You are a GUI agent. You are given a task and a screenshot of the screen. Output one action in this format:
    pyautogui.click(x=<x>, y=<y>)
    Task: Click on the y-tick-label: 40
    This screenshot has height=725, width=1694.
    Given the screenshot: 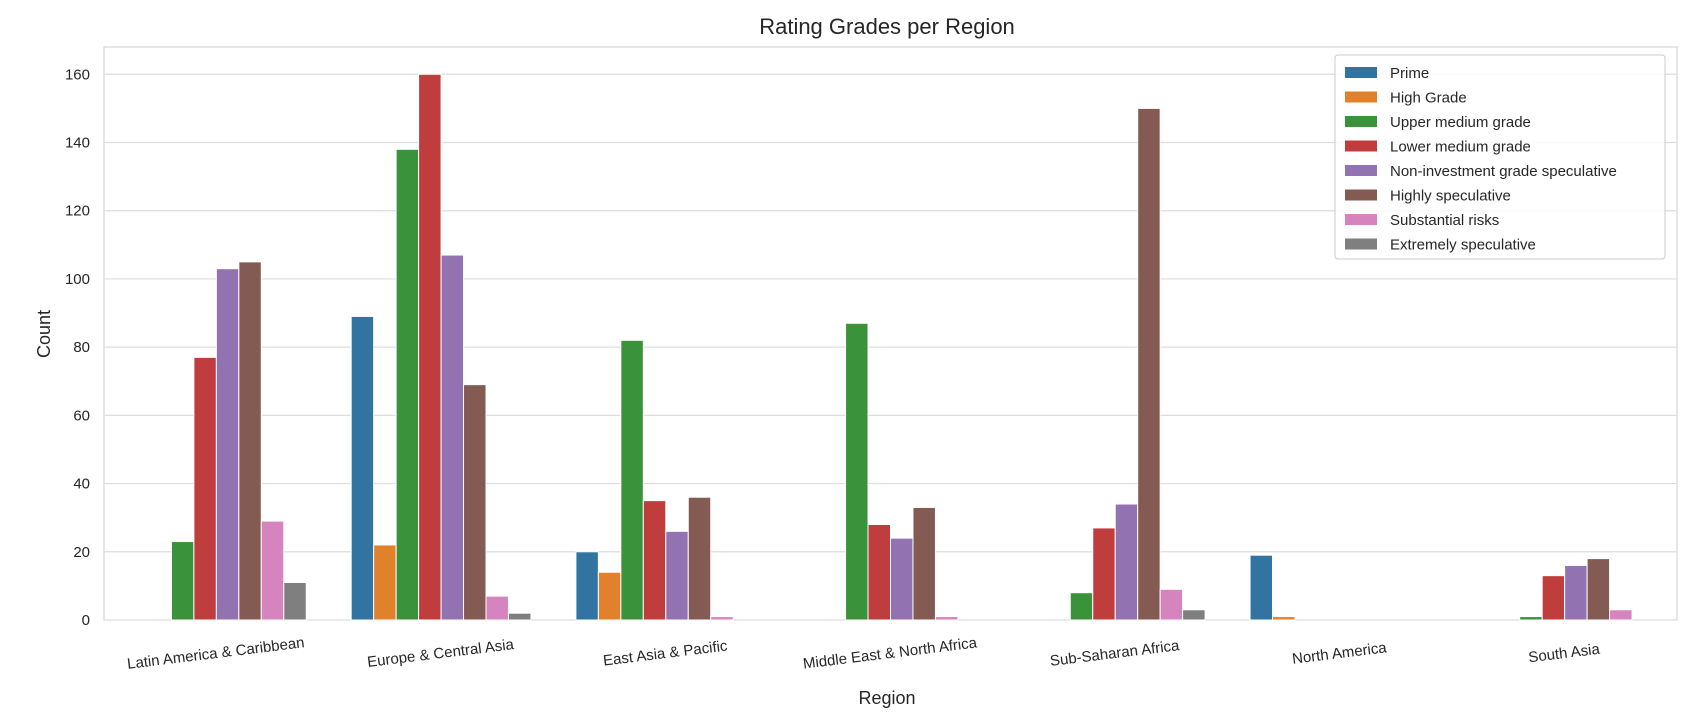 What is the action you would take?
    pyautogui.click(x=81, y=484)
    